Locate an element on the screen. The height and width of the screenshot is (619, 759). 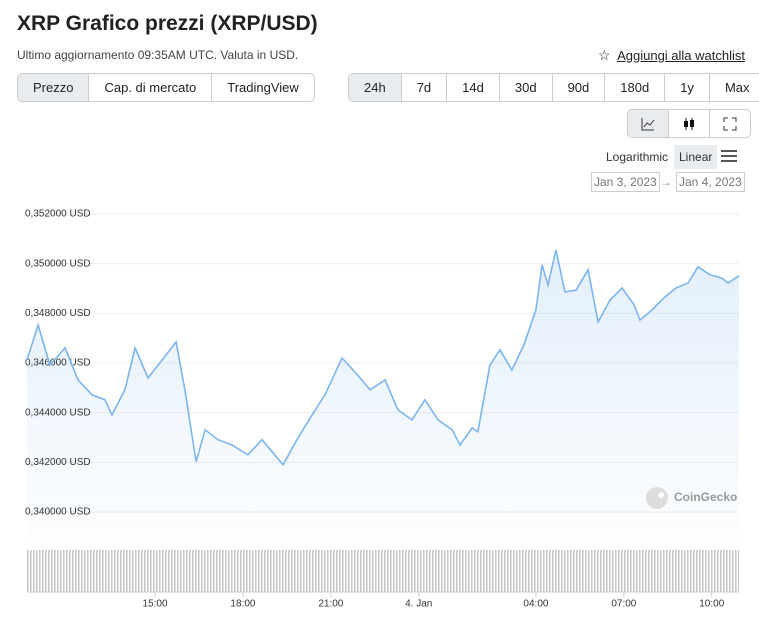
y-tick-label: 0,350000 USD is located at coordinates (58, 263).